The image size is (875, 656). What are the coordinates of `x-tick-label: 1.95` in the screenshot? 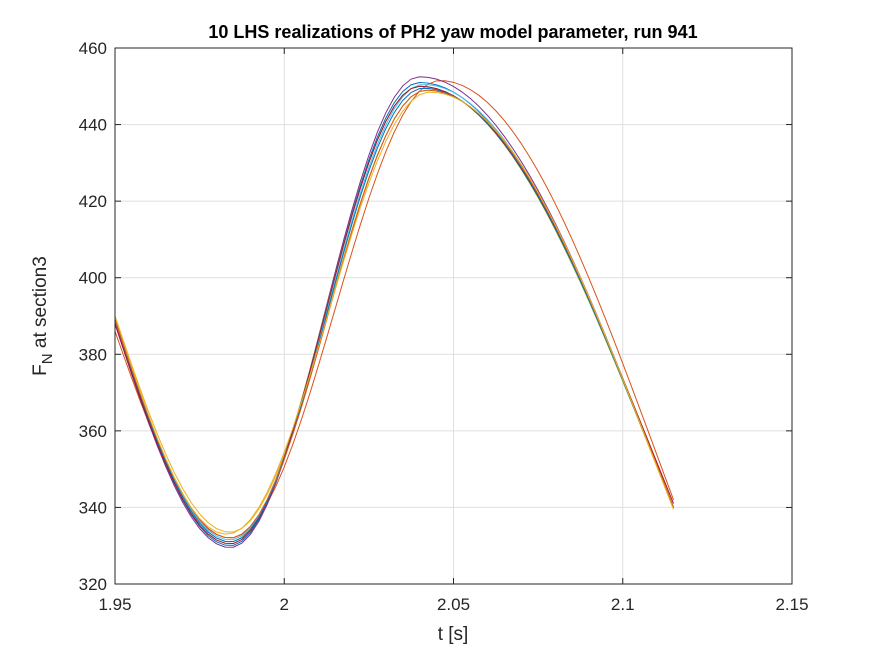 It's located at (114, 604).